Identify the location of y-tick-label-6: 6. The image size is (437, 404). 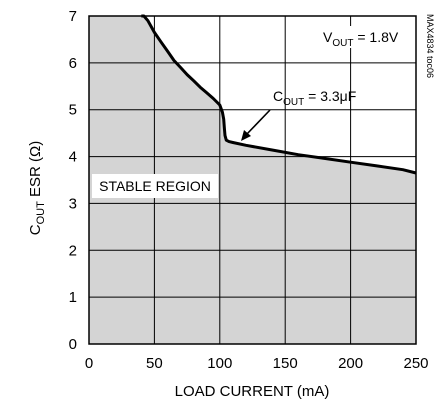
(73, 63).